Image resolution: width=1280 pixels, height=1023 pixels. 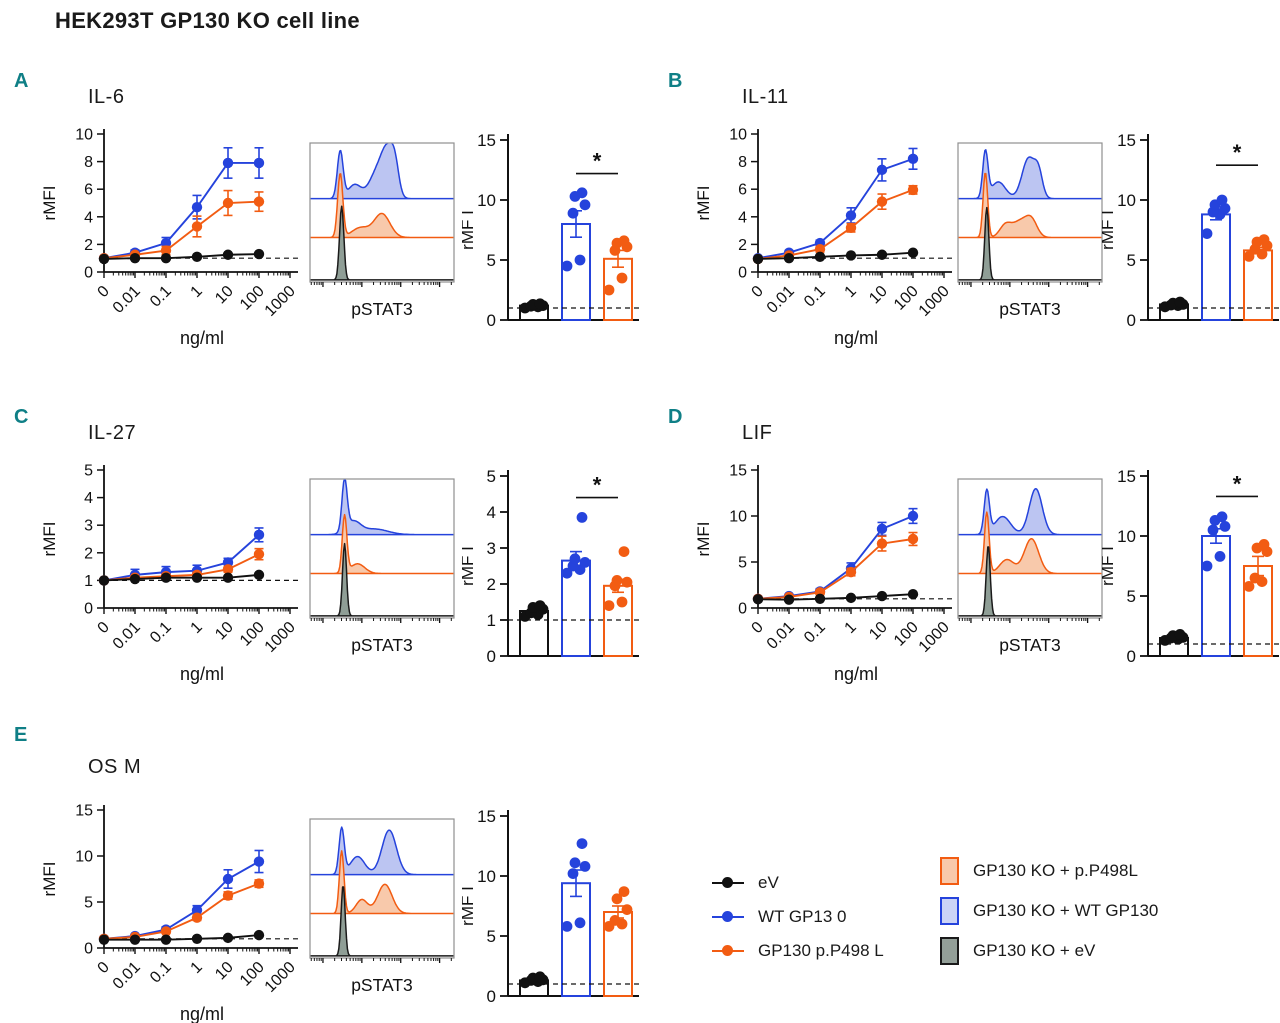 What do you see at coordinates (382, 906) in the screenshot?
I see `panel-e-pstat3-histogram: pSTAT3` at bounding box center [382, 906].